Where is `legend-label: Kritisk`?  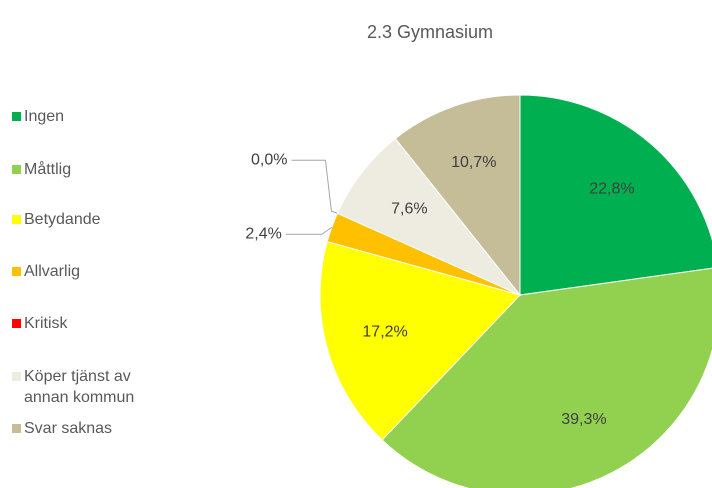
legend-label: Kritisk is located at coordinates (46, 323).